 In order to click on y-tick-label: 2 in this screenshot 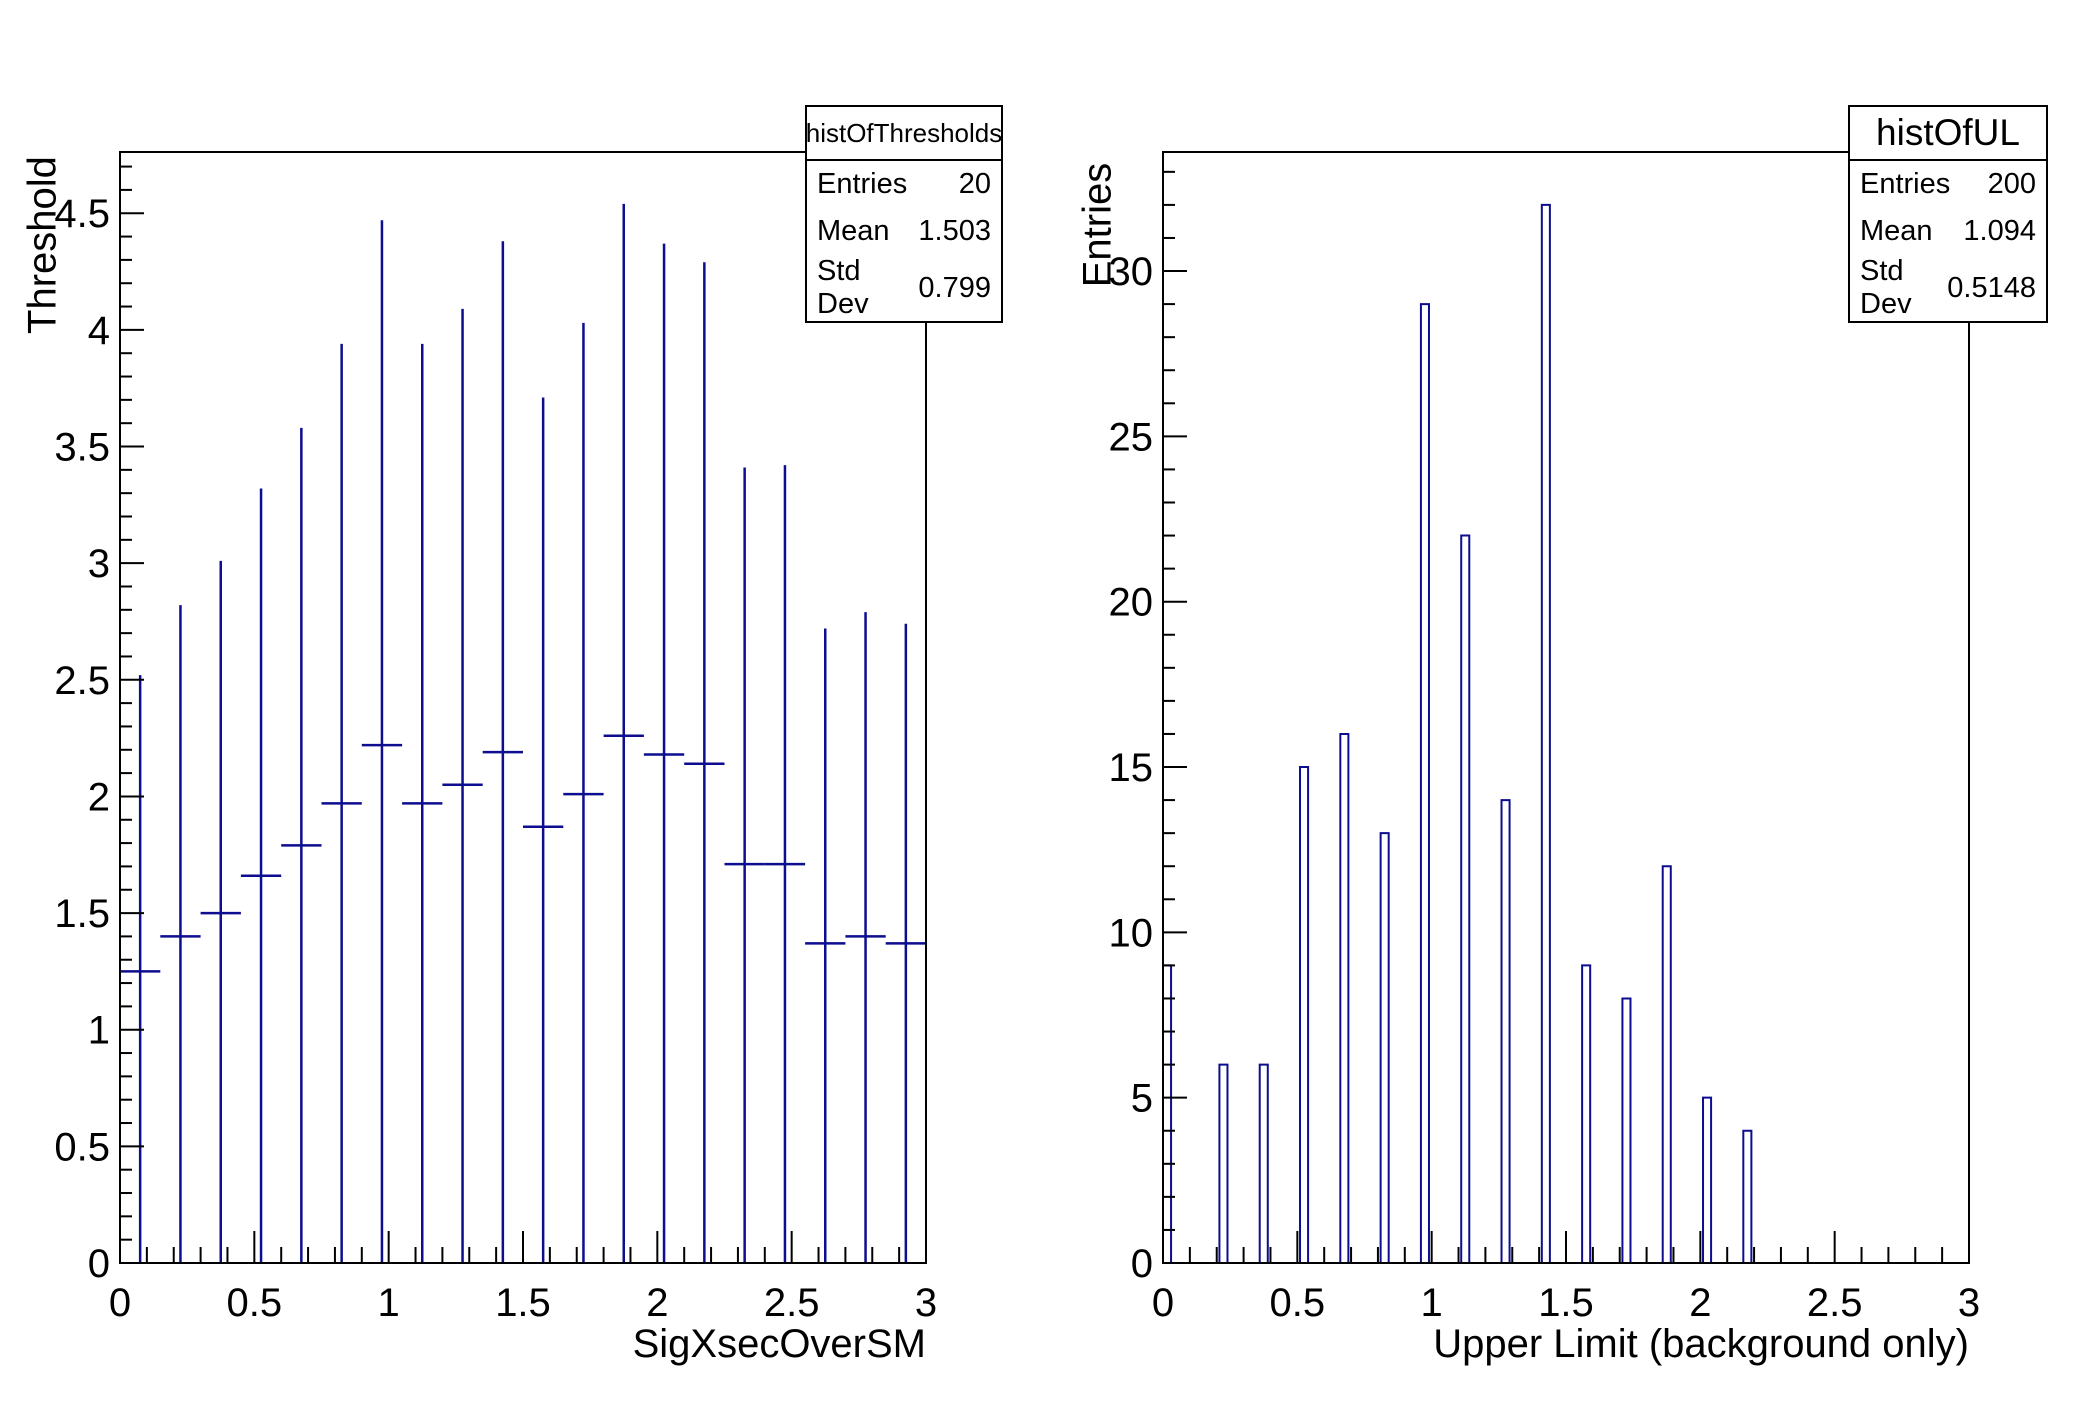, I will do `click(99, 797)`.